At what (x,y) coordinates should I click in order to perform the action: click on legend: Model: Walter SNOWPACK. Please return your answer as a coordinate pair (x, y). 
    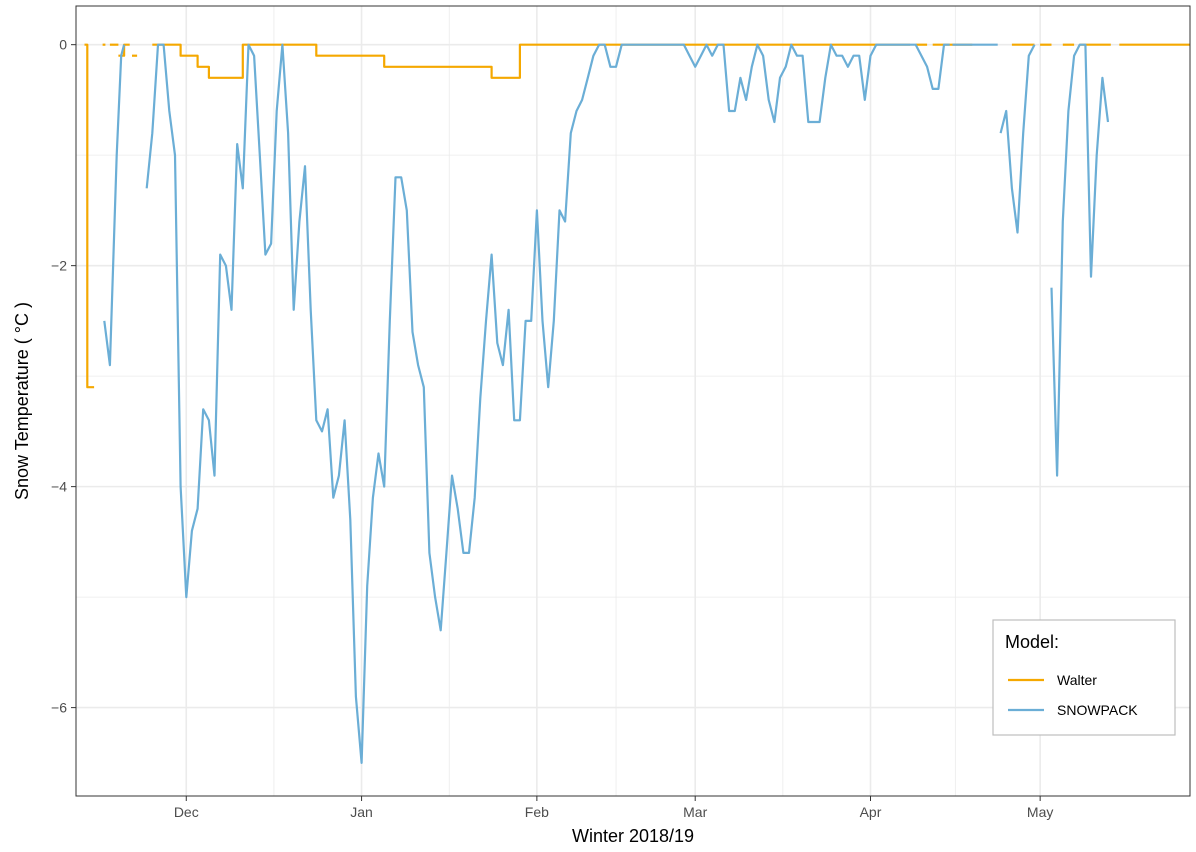
    Looking at the image, I should click on (1084, 677).